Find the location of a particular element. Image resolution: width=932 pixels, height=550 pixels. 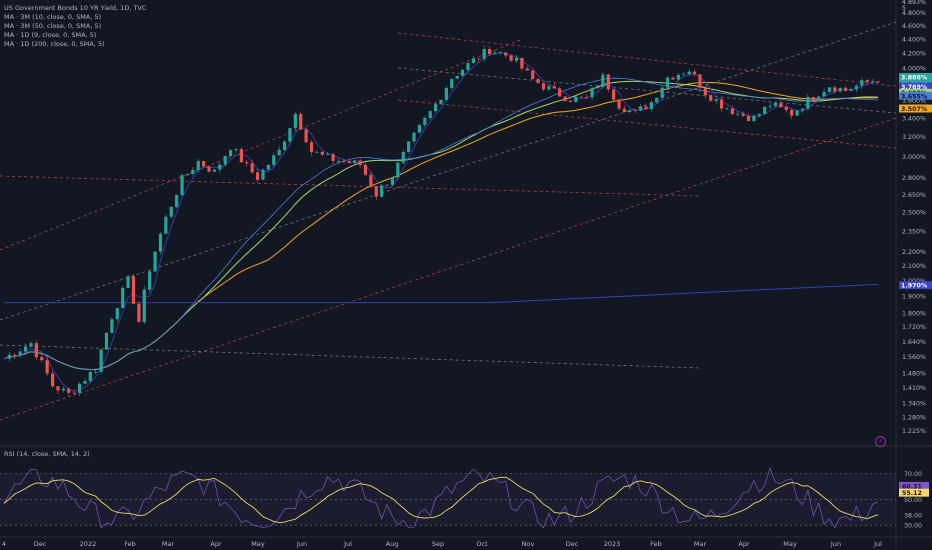

y-tick-label: 4.800% is located at coordinates (914, 13).